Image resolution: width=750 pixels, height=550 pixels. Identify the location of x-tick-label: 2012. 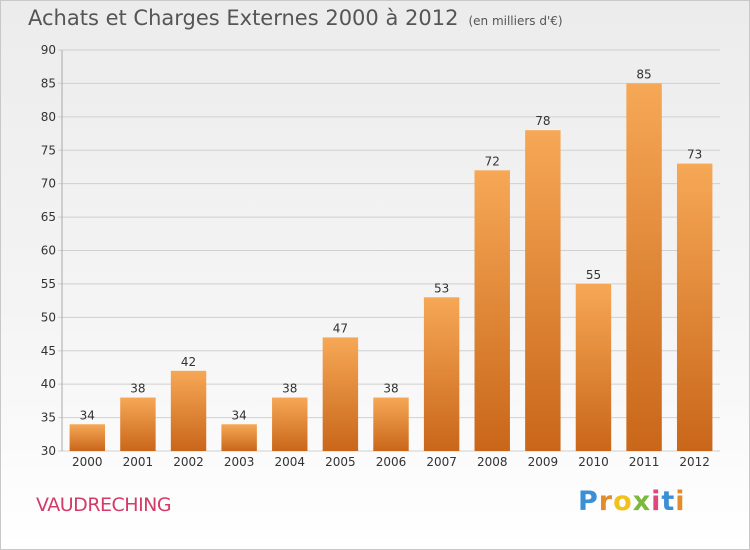
(694, 462).